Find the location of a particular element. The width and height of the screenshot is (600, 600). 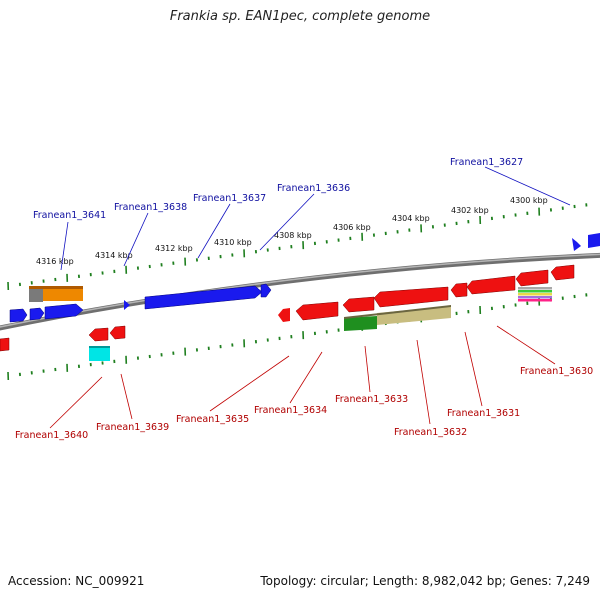

gene-box-khaki is located at coordinates (414, 315).